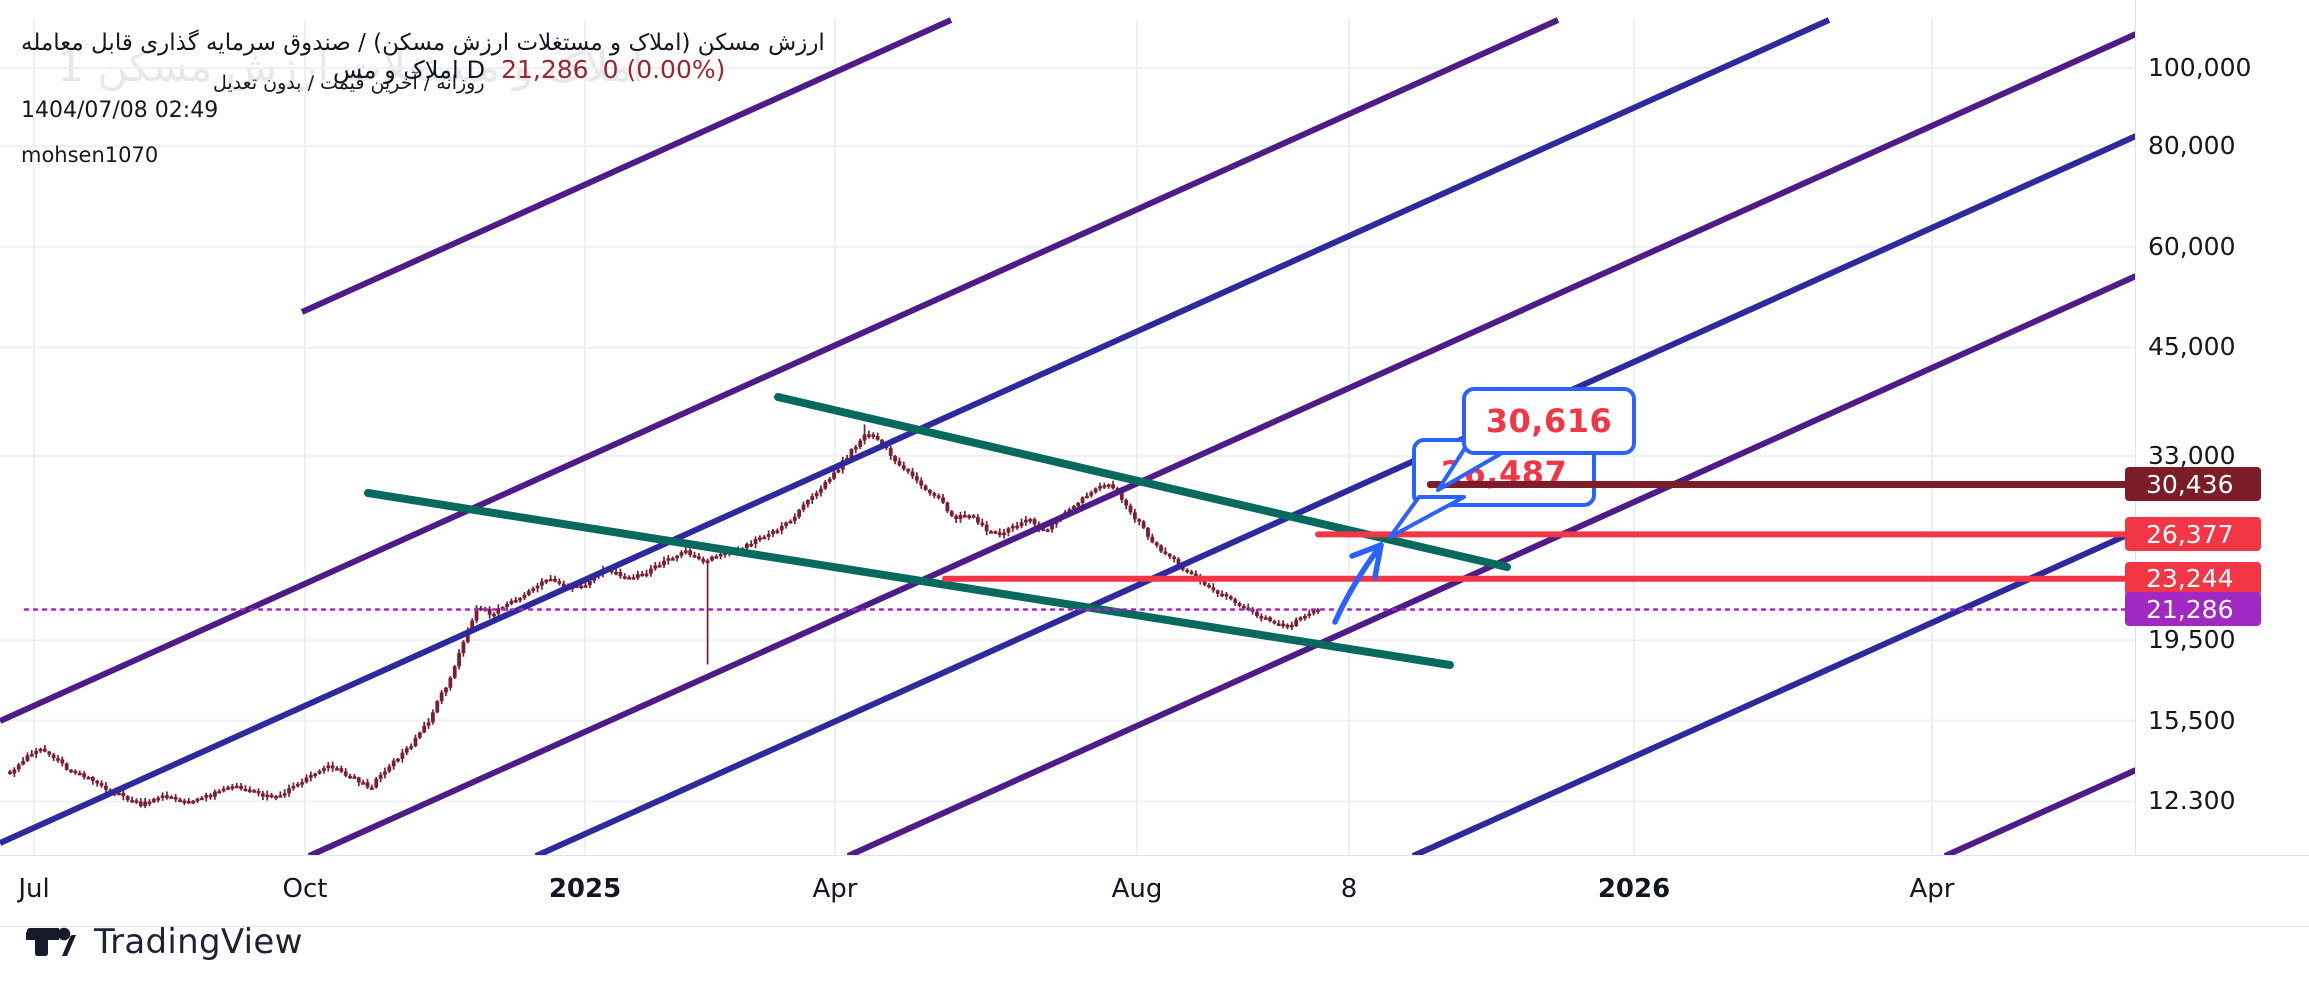 The image size is (2309, 985). What do you see at coordinates (545, 69) in the screenshot?
I see `last-price-value: 21,286` at bounding box center [545, 69].